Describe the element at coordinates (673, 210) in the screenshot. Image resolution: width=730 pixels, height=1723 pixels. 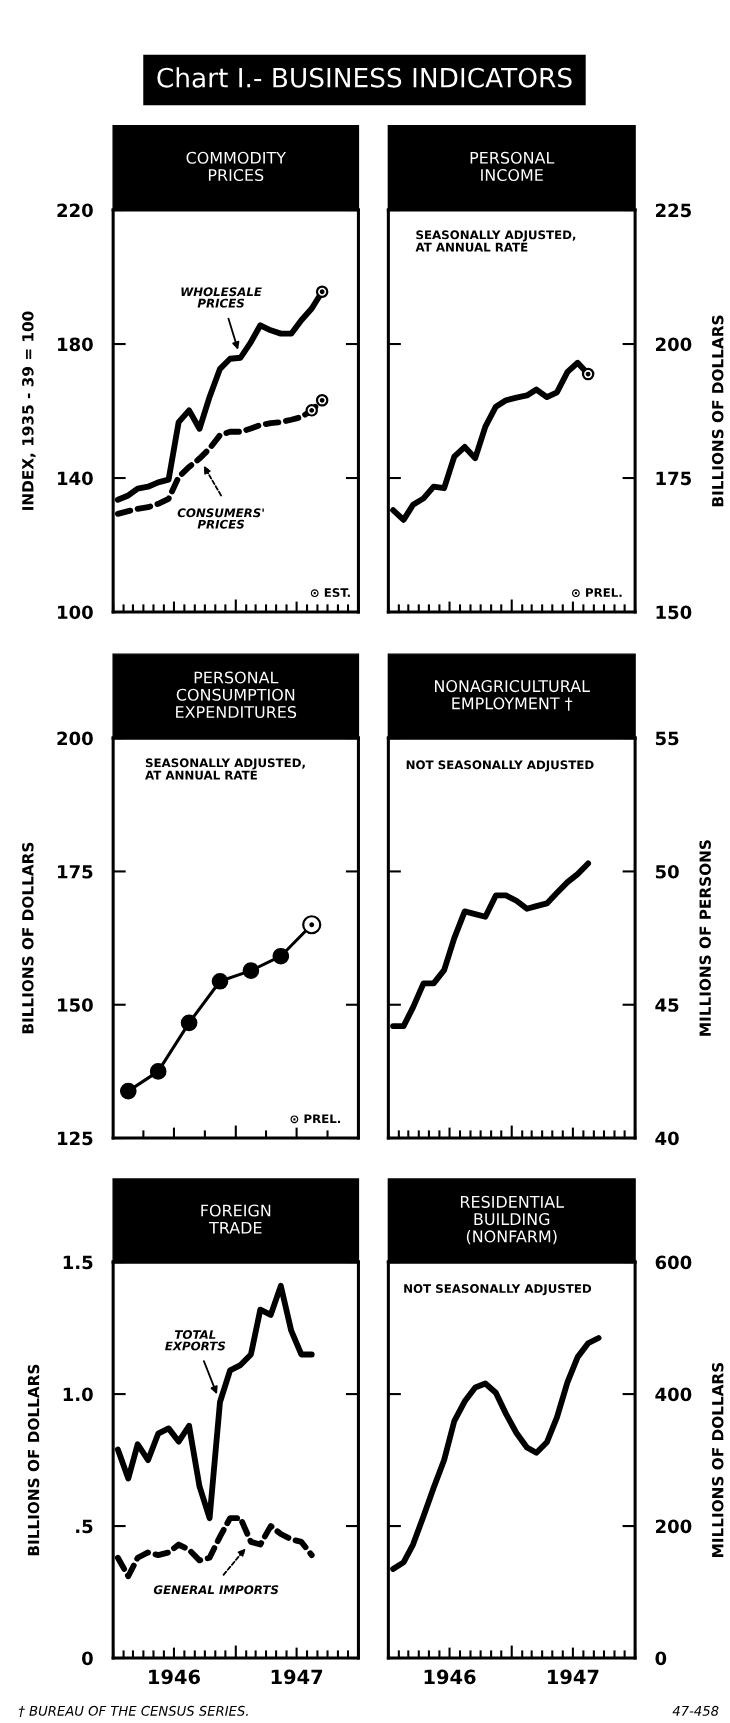
I see `y-tick-label: 225` at that location.